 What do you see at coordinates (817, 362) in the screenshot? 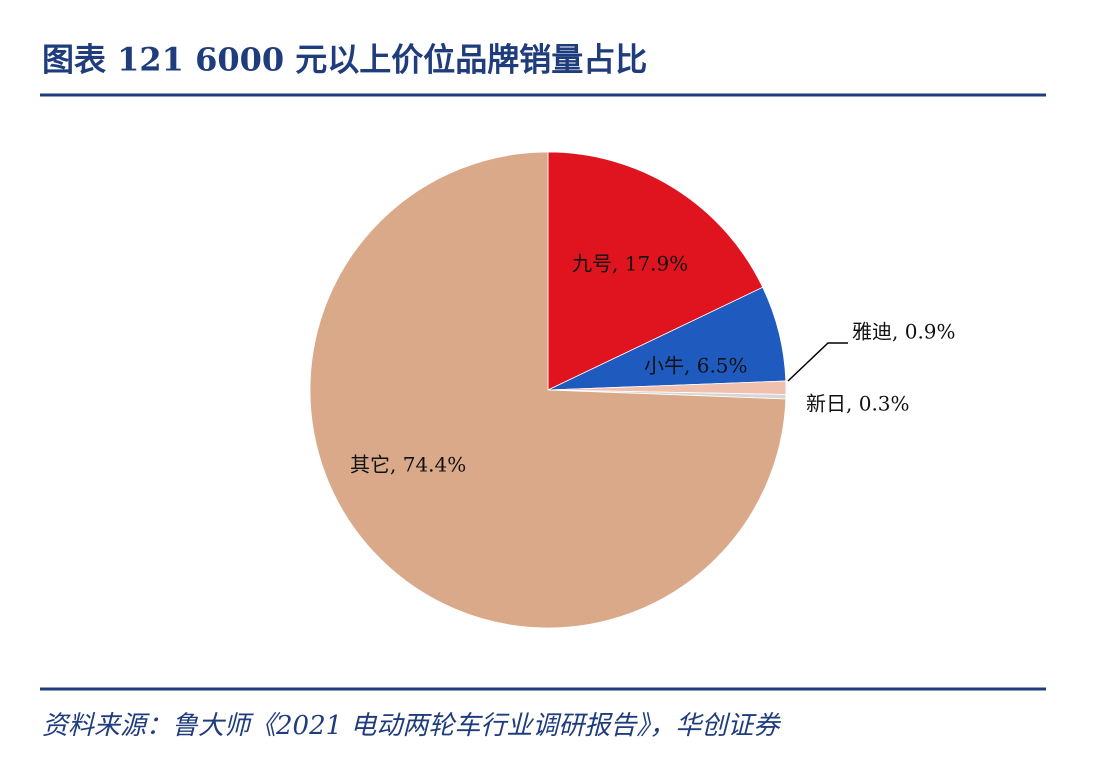
I see `leader-line` at bounding box center [817, 362].